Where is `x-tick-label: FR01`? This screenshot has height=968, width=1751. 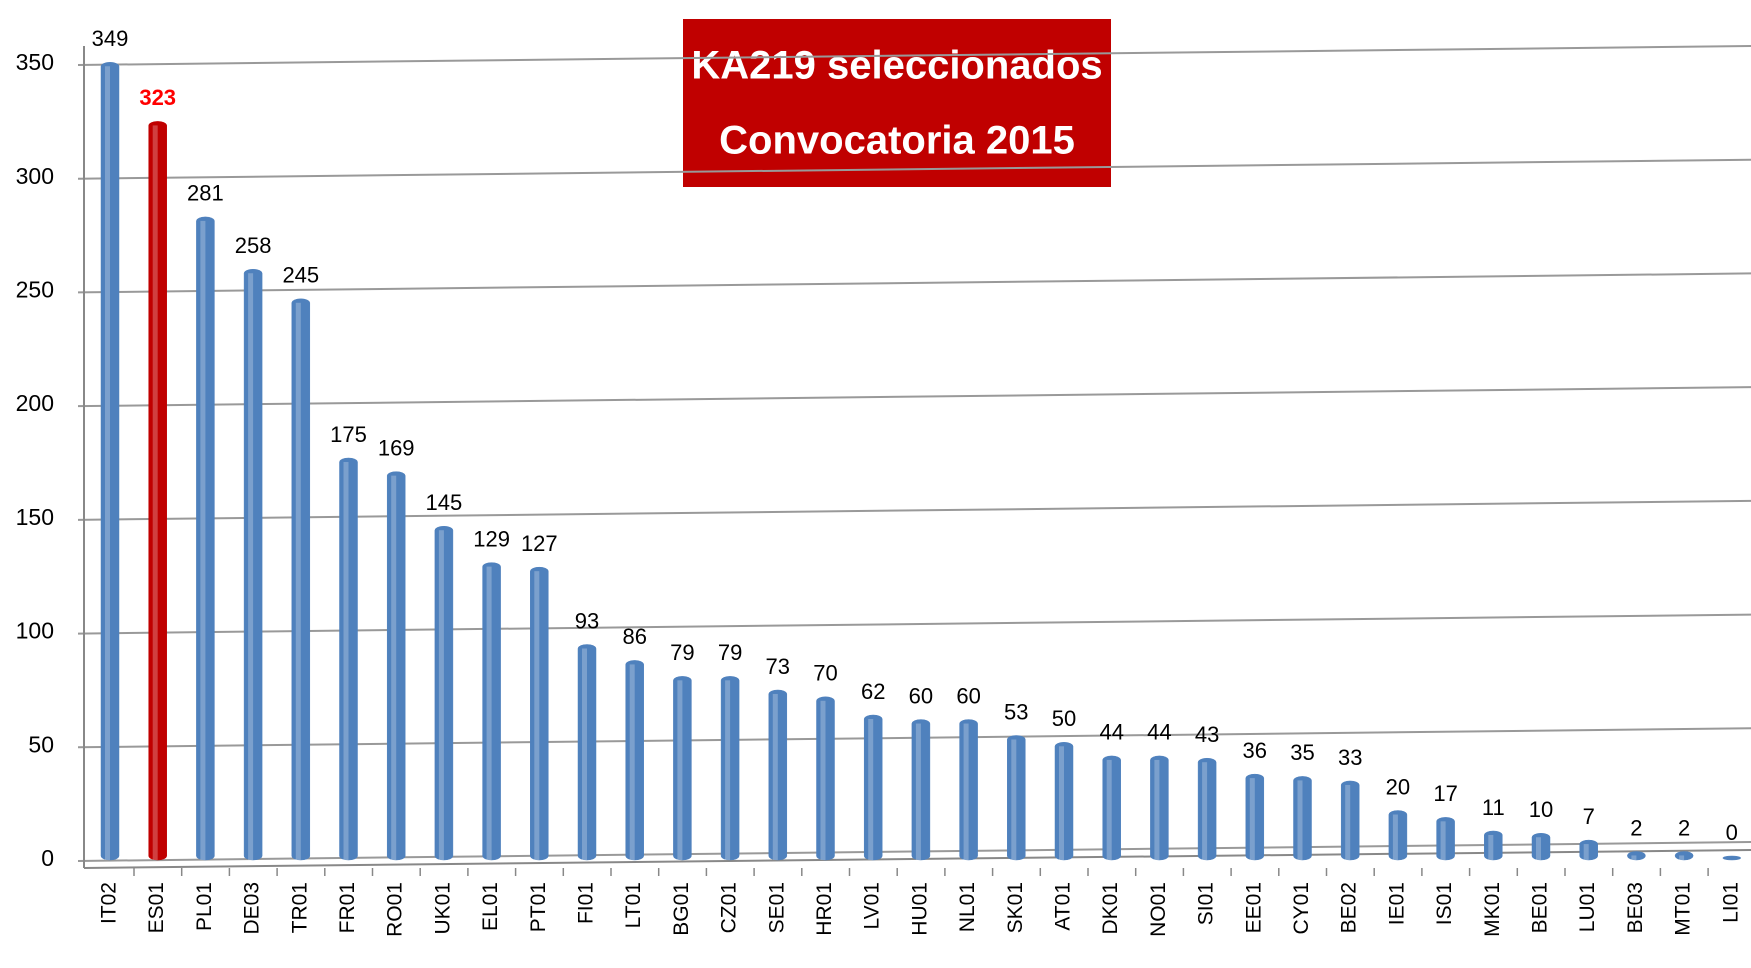
x-tick-label: FR01 is located at coordinates (347, 907).